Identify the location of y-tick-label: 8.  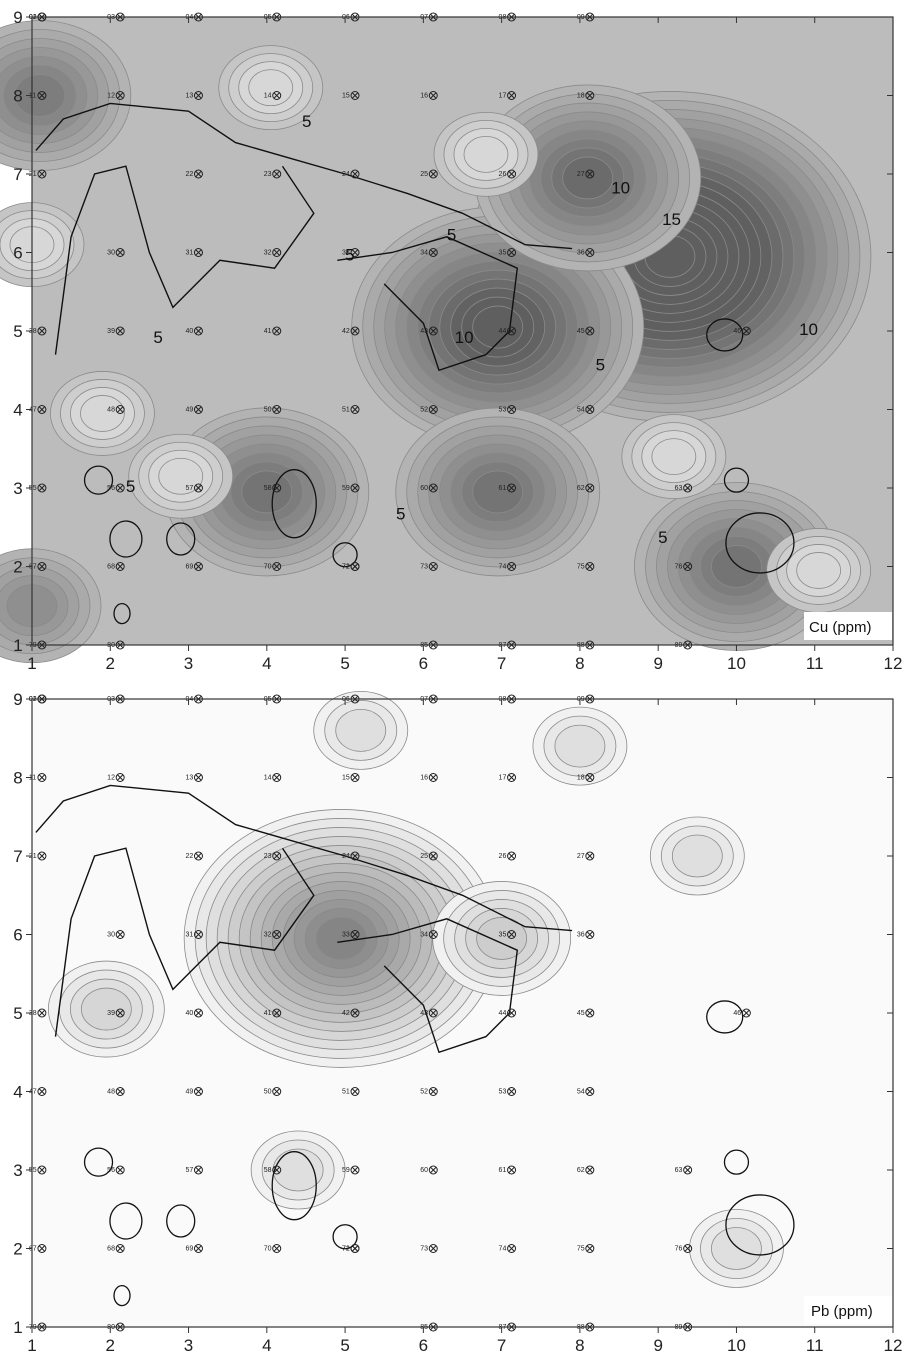
(17, 778).